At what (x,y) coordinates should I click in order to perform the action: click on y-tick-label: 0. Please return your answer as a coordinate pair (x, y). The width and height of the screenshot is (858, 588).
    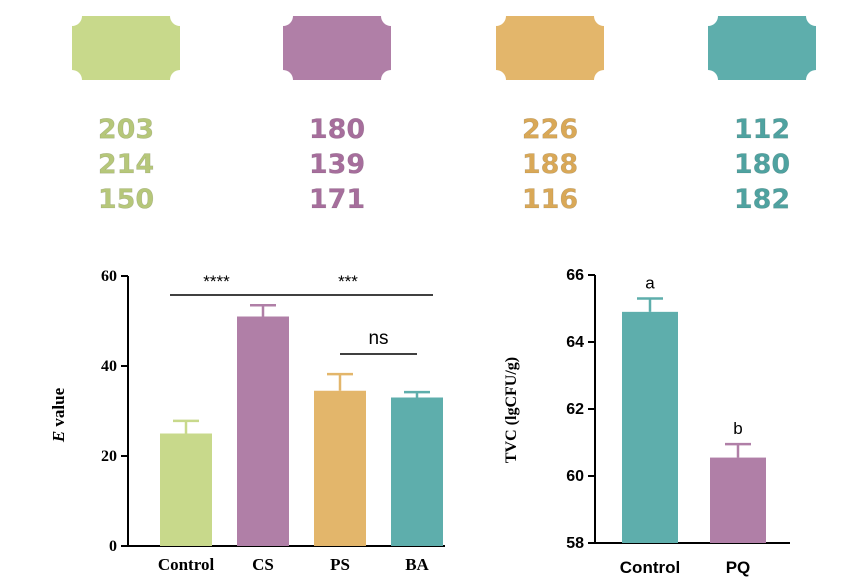
    Looking at the image, I should click on (113, 546).